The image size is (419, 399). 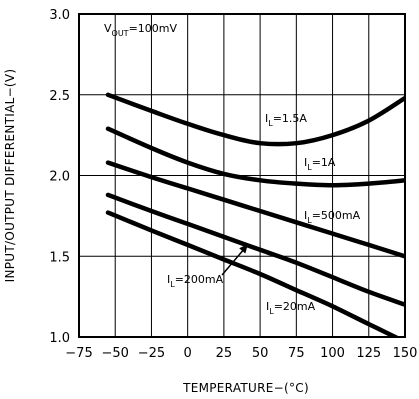 What do you see at coordinates (59, 338) in the screenshot?
I see `y-tick-label: 1.0` at bounding box center [59, 338].